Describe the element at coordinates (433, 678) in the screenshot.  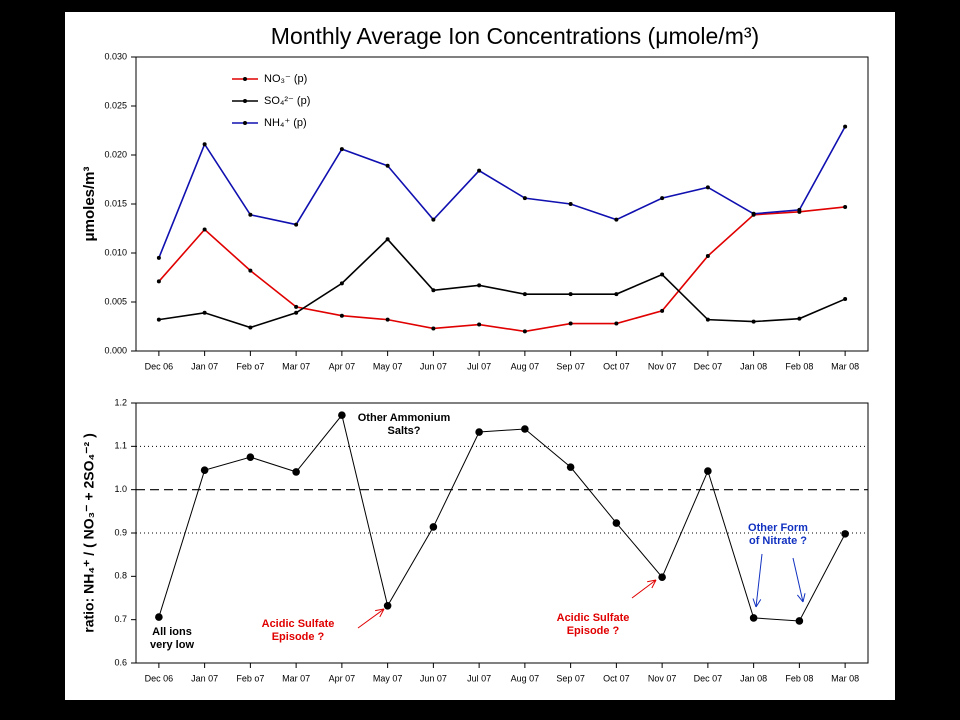
I see `x-tick-label: Jun 07` at that location.